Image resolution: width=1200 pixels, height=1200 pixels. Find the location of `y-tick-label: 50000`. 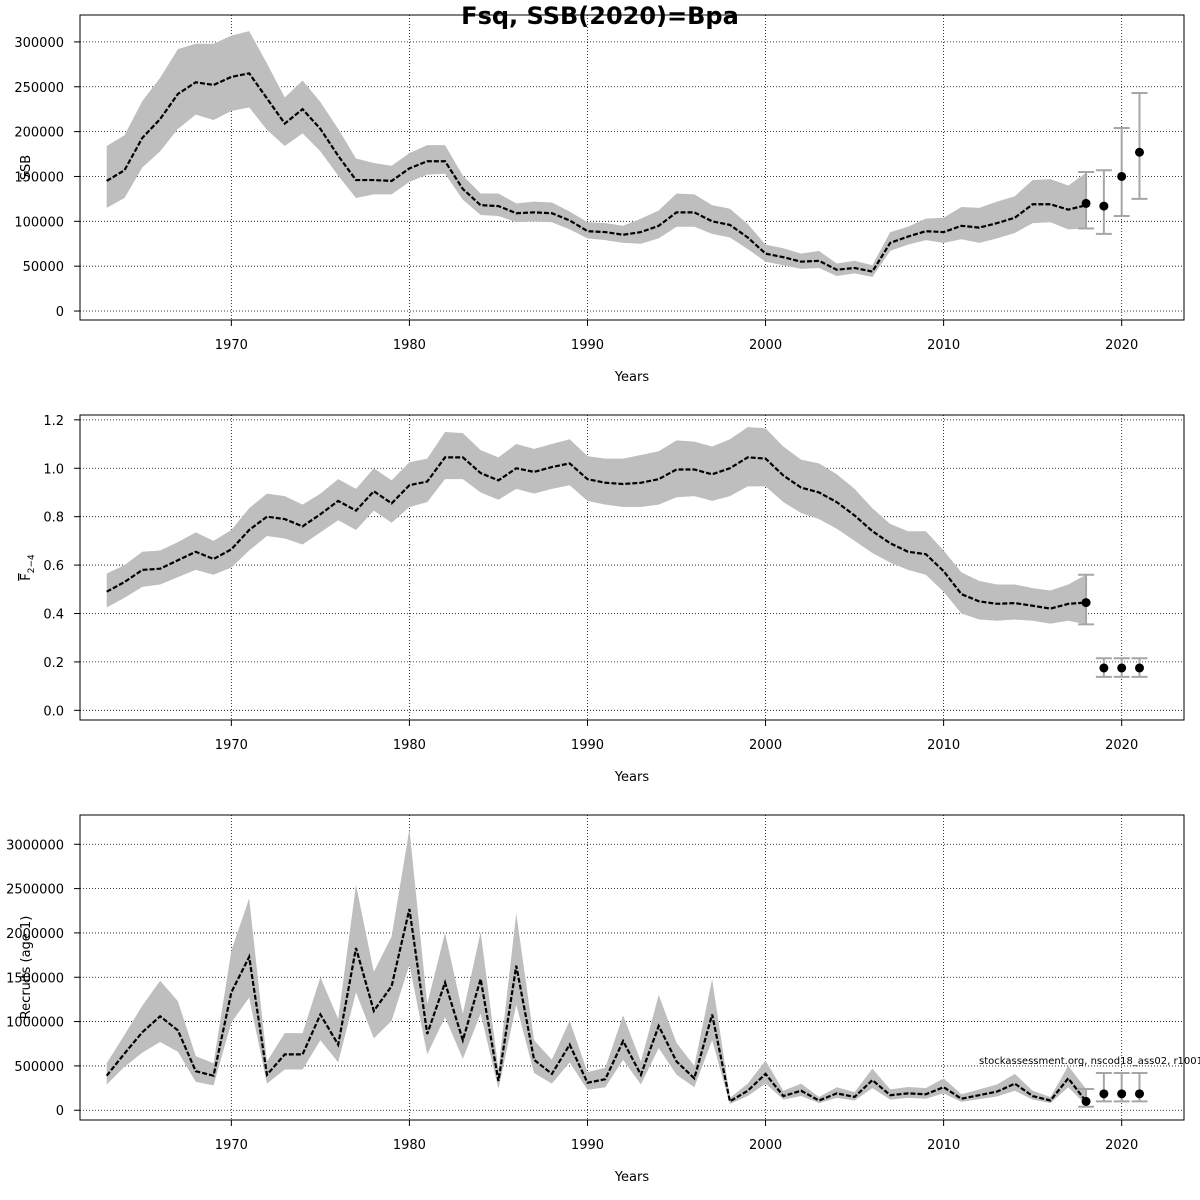

y-tick-label: 50000 is located at coordinates (43, 267).